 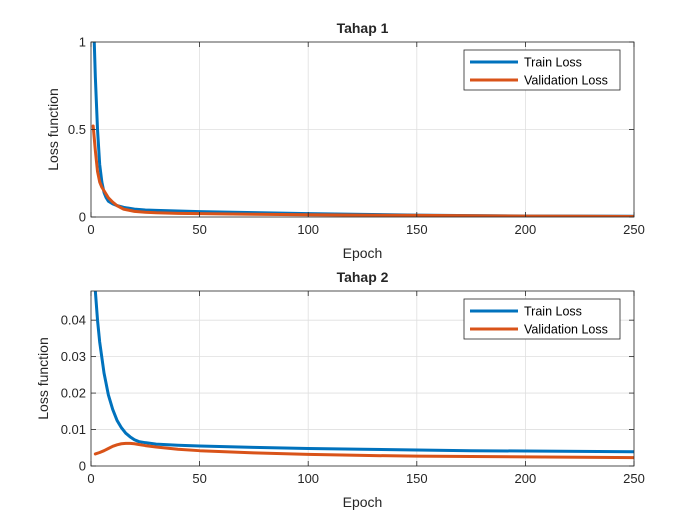 What do you see at coordinates (363, 28) in the screenshot?
I see `chart-title: Tahap 1` at bounding box center [363, 28].